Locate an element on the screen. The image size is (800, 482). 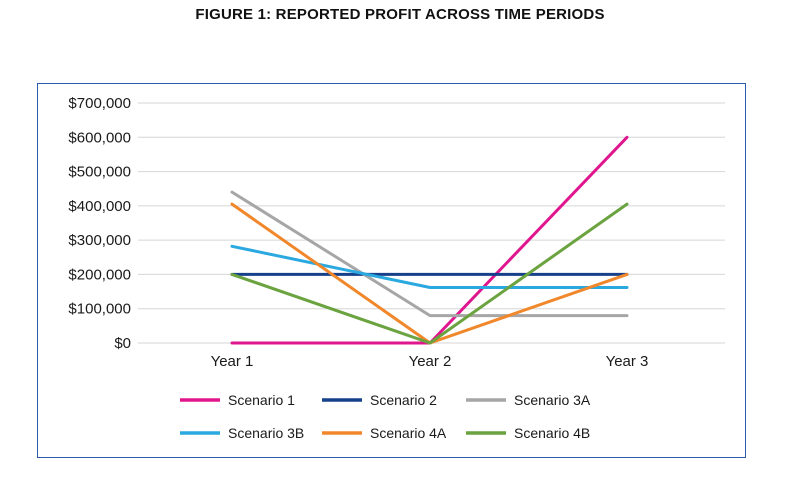
y-tick-label: $200,000 is located at coordinates (99, 274).